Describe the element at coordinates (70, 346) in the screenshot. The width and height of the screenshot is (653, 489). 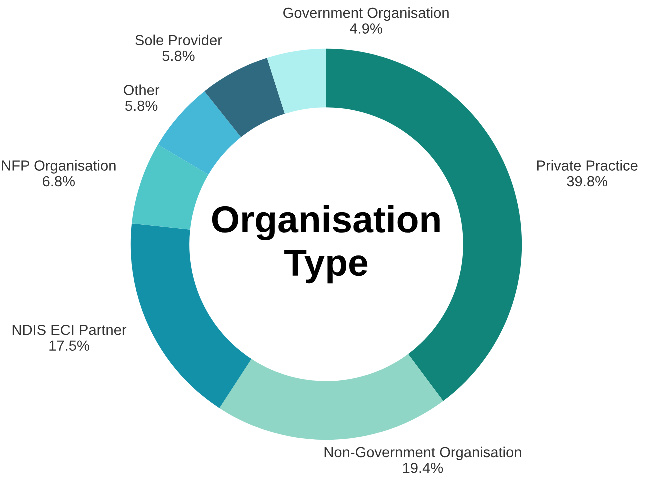
I see `data-label: 17.5%` at that location.